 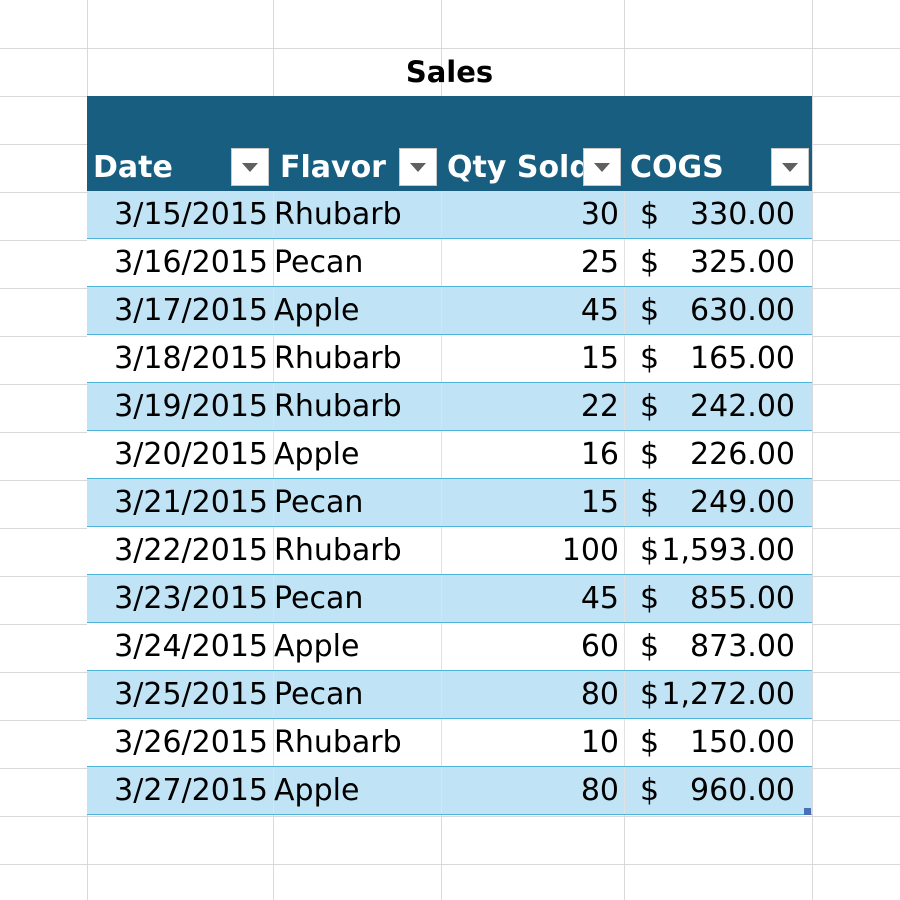 What do you see at coordinates (191, 502) in the screenshot?
I see `date-cell: 3/21/2015` at bounding box center [191, 502].